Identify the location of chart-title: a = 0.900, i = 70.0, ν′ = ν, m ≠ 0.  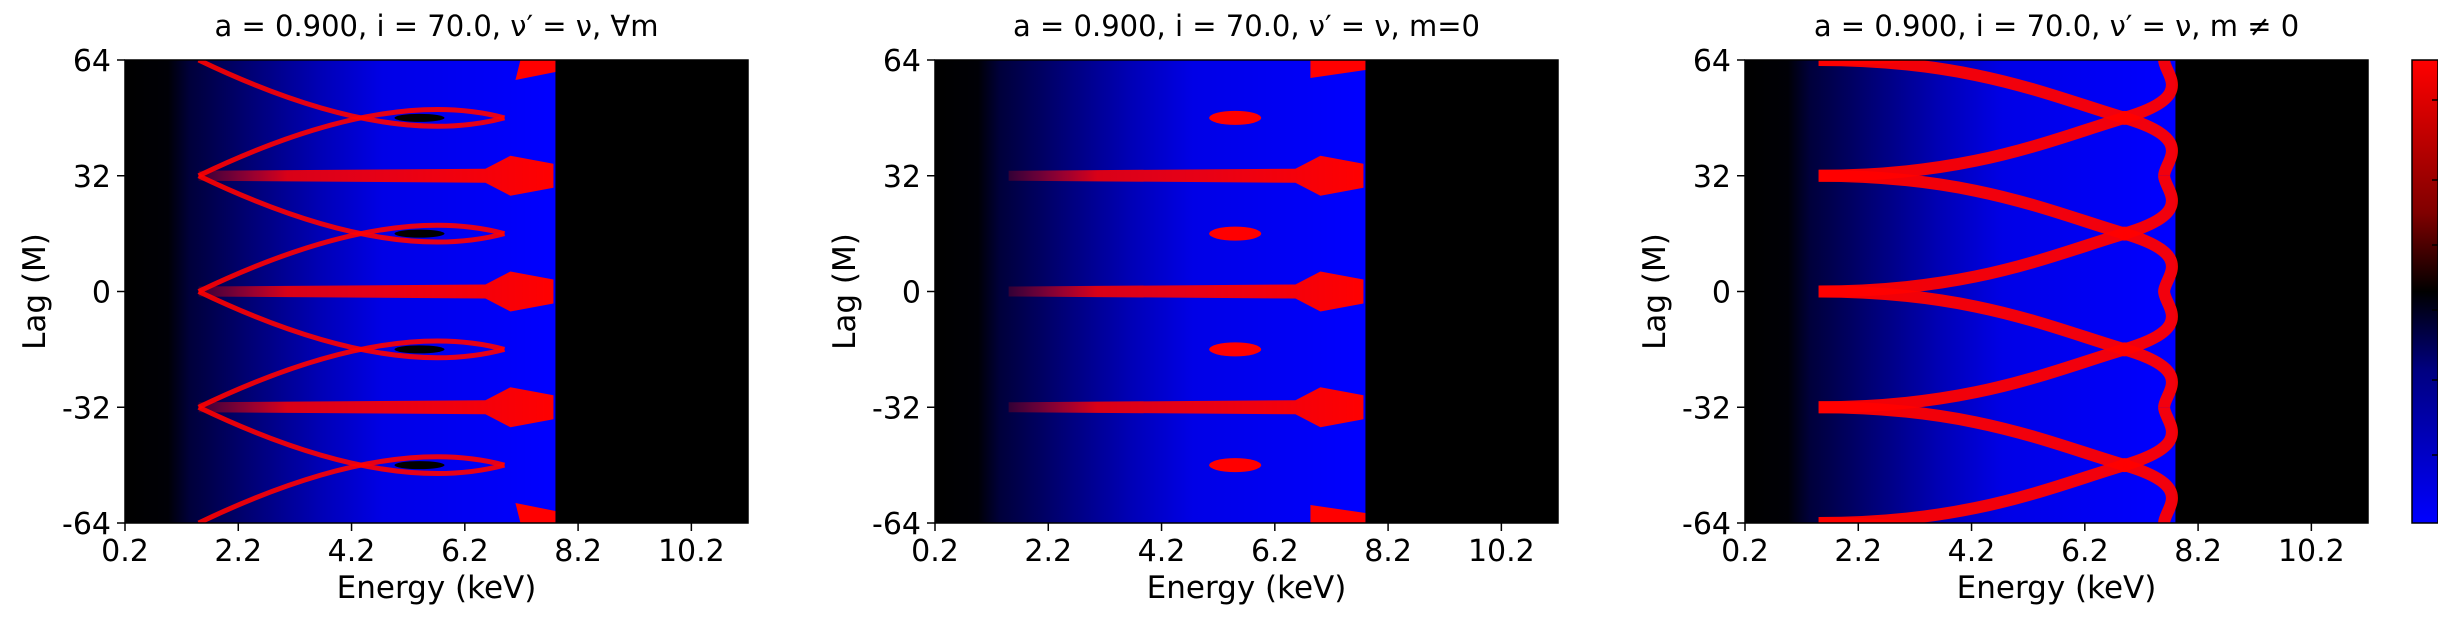
(2056, 26).